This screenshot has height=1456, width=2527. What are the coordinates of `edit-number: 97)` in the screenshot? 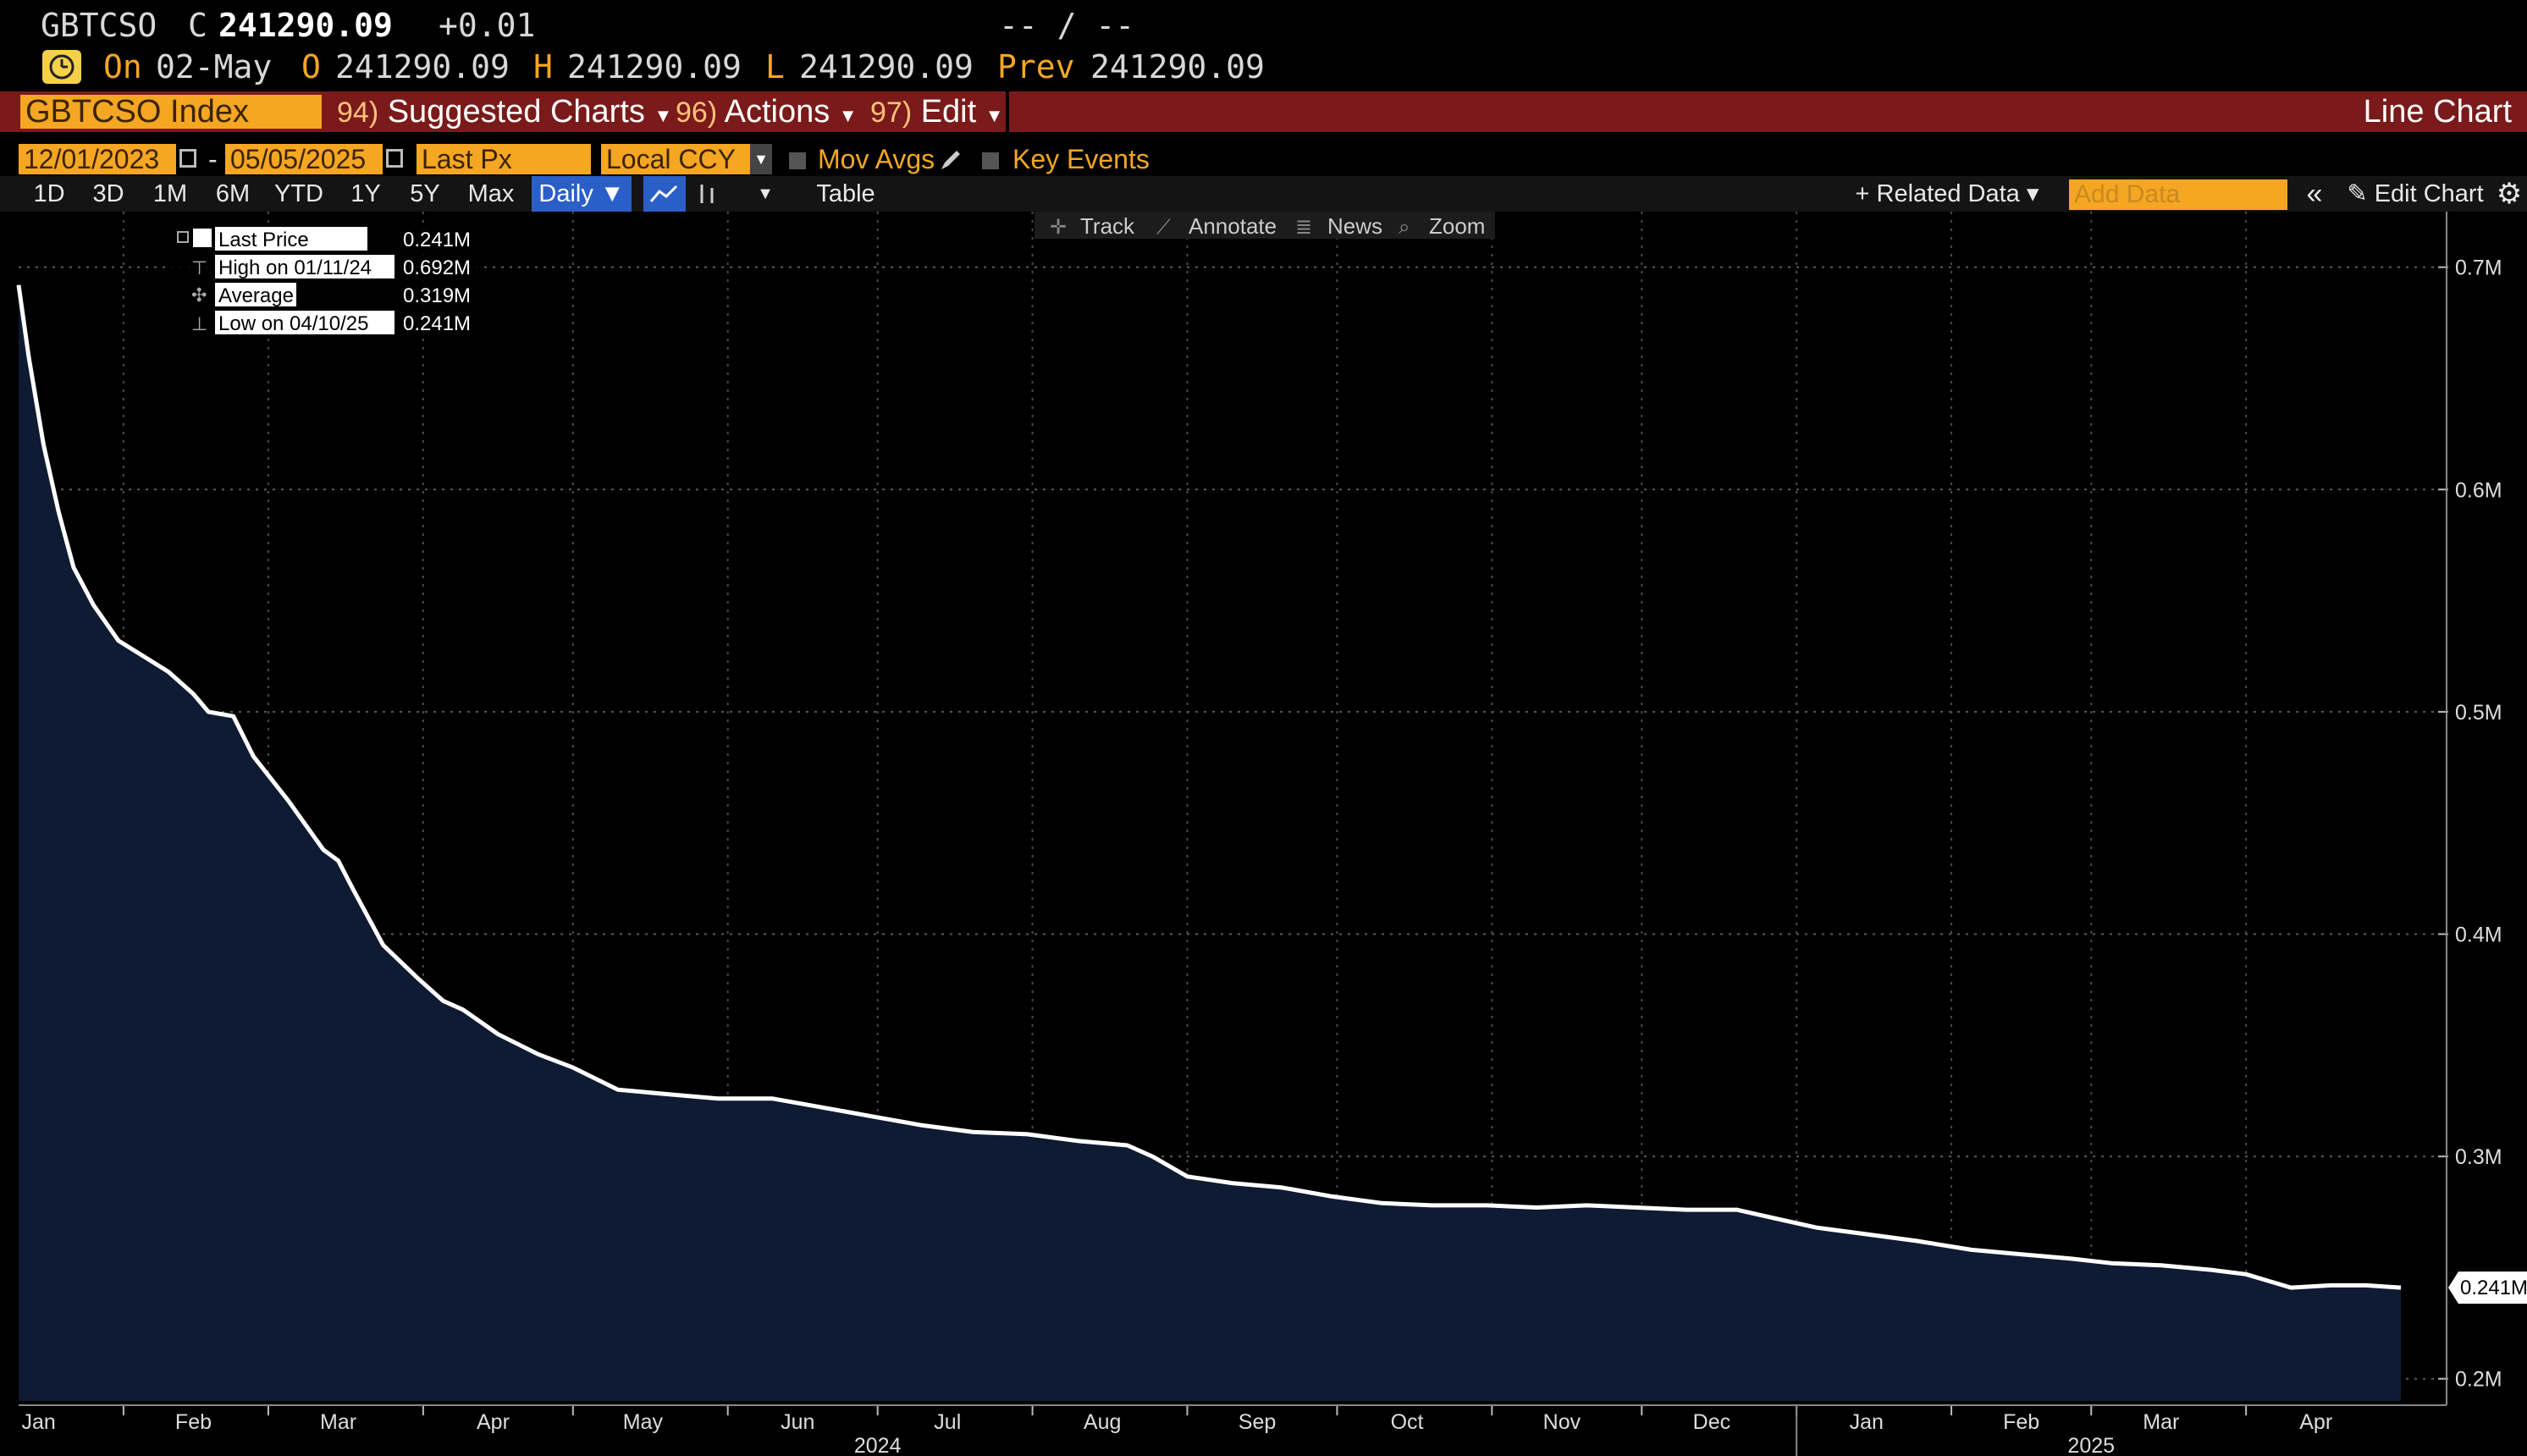 It's located at (891, 113).